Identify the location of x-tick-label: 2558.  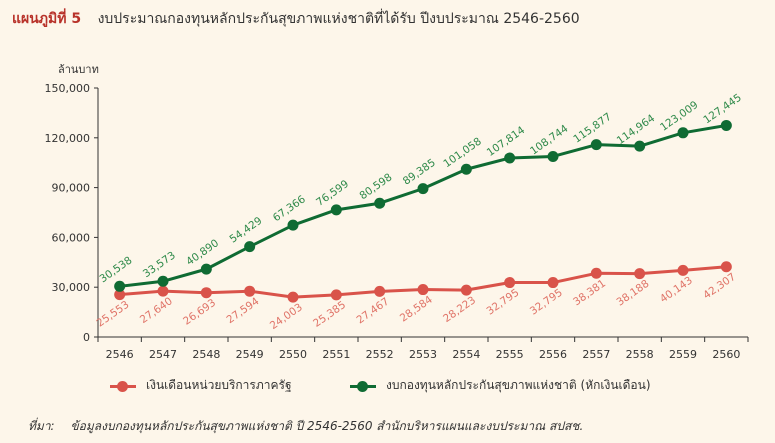
(640, 354).